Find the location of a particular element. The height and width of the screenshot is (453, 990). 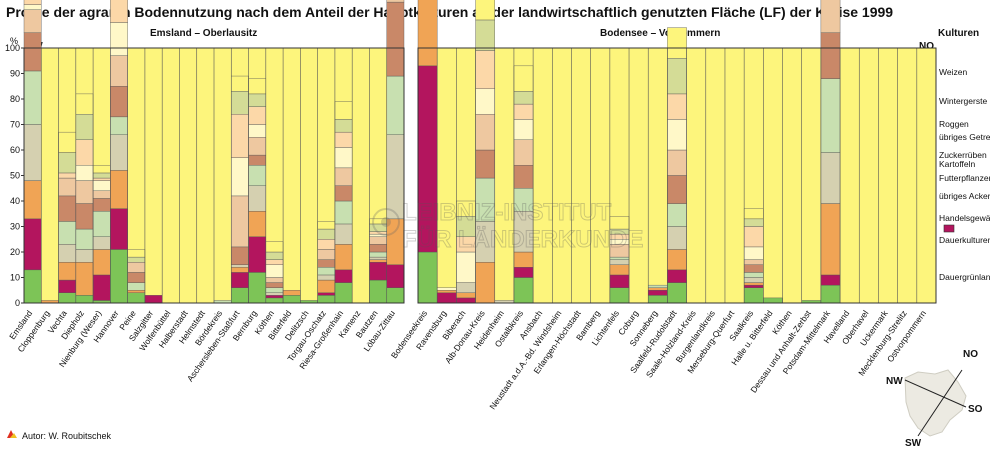

compass-no: NO is located at coordinates (970, 354).